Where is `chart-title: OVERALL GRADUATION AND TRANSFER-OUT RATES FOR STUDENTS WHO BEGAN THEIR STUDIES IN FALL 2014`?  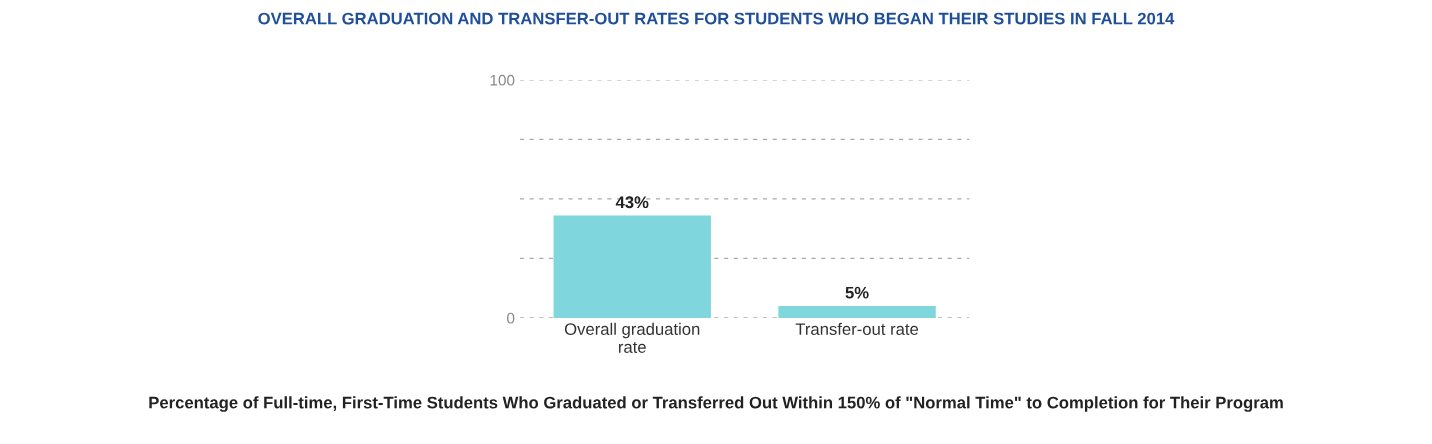 chart-title: OVERALL GRADUATION AND TRANSFER-OUT RATES FOR STUDENTS WHO BEGAN THEIR STUDIES IN FALL 2014 is located at coordinates (716, 18).